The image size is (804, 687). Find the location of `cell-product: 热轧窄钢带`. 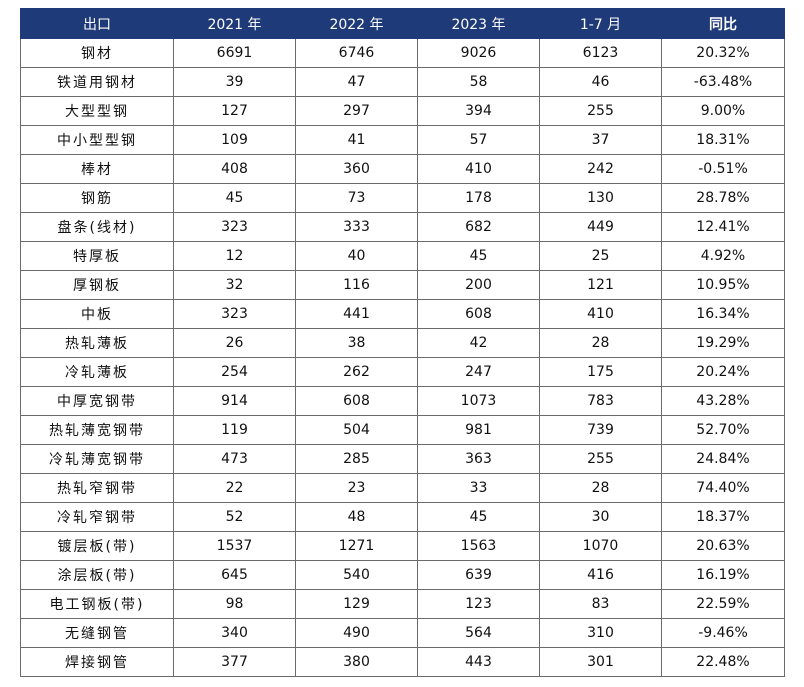

cell-product: 热轧窄钢带 is located at coordinates (97, 488).